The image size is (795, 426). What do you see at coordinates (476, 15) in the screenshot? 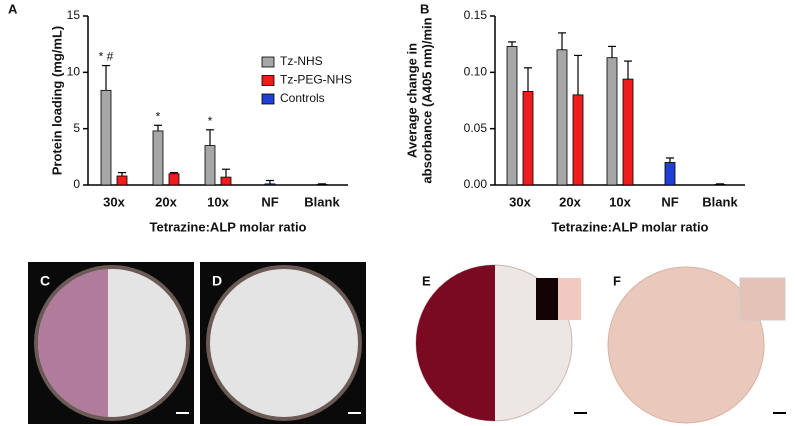
I see `y-tick-label: 0.15` at bounding box center [476, 15].